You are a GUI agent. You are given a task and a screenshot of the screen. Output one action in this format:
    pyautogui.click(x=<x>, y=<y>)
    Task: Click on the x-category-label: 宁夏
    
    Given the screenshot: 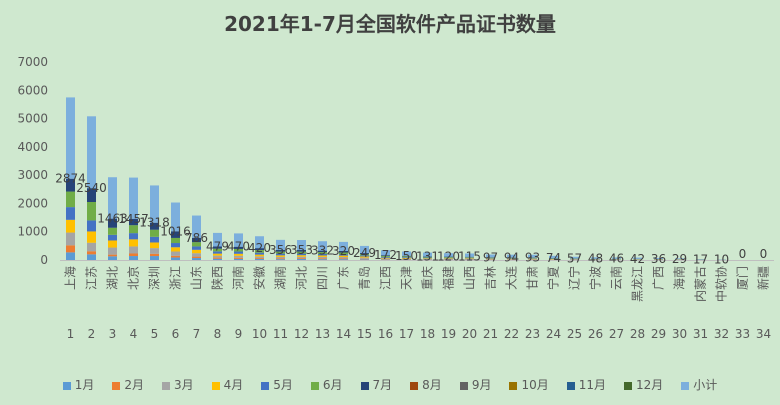 What is the action you would take?
    pyautogui.click(x=553, y=278)
    